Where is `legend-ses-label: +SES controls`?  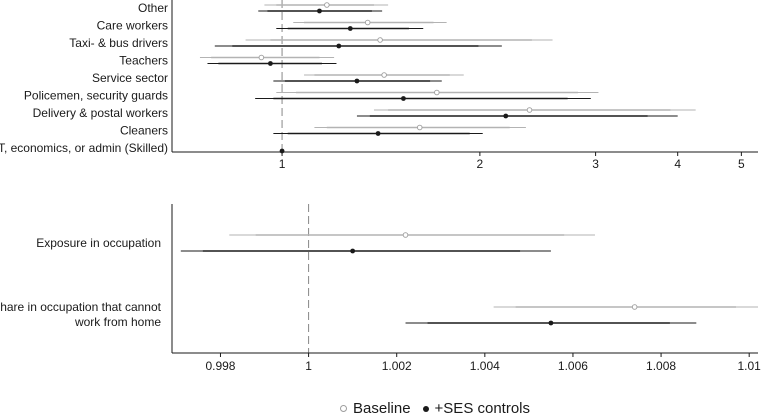 legend-ses-label: +SES controls is located at coordinates (482, 408).